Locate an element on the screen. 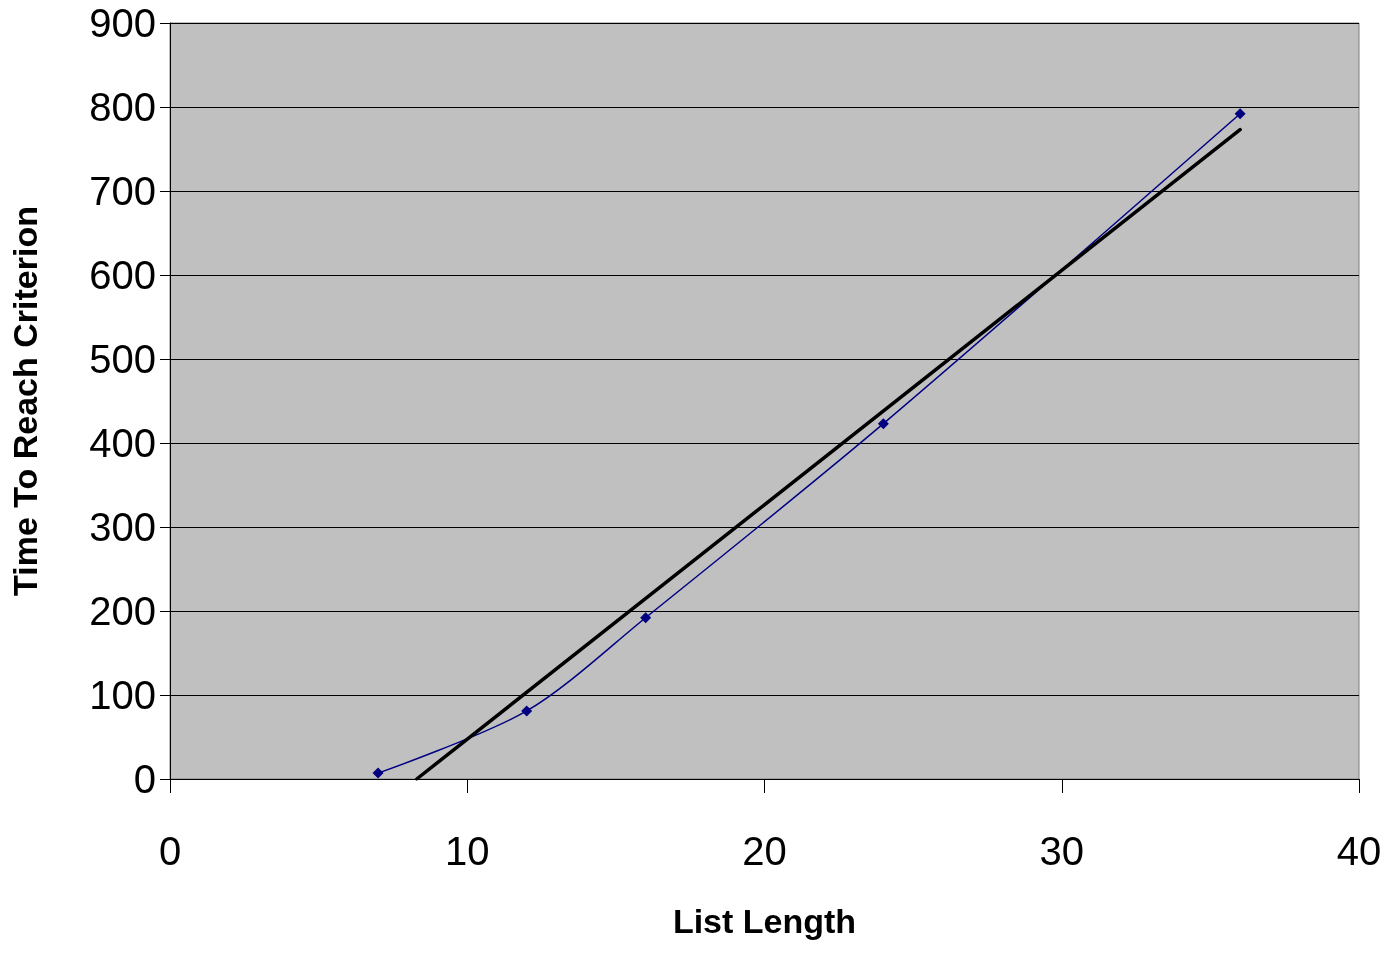 This screenshot has height=956, width=1389. y-axis-title: Time To Reach Criterion is located at coordinates (25, 401).